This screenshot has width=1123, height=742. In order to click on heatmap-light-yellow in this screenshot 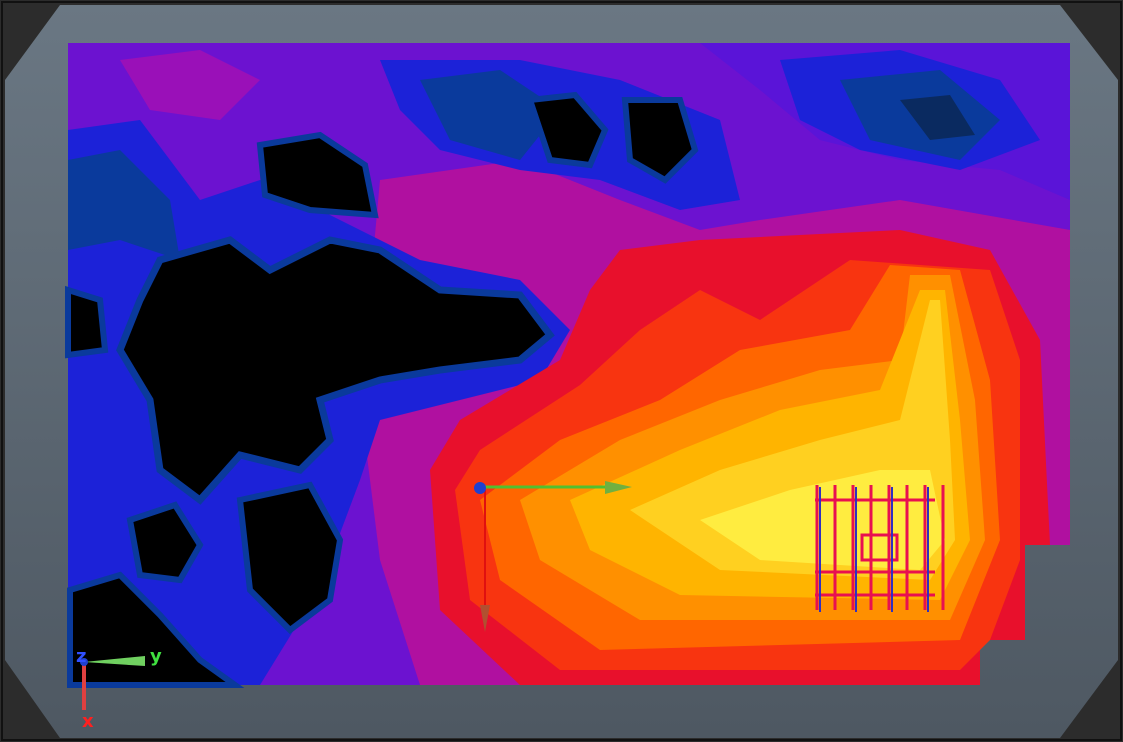, I will do `click(822, 520)`.